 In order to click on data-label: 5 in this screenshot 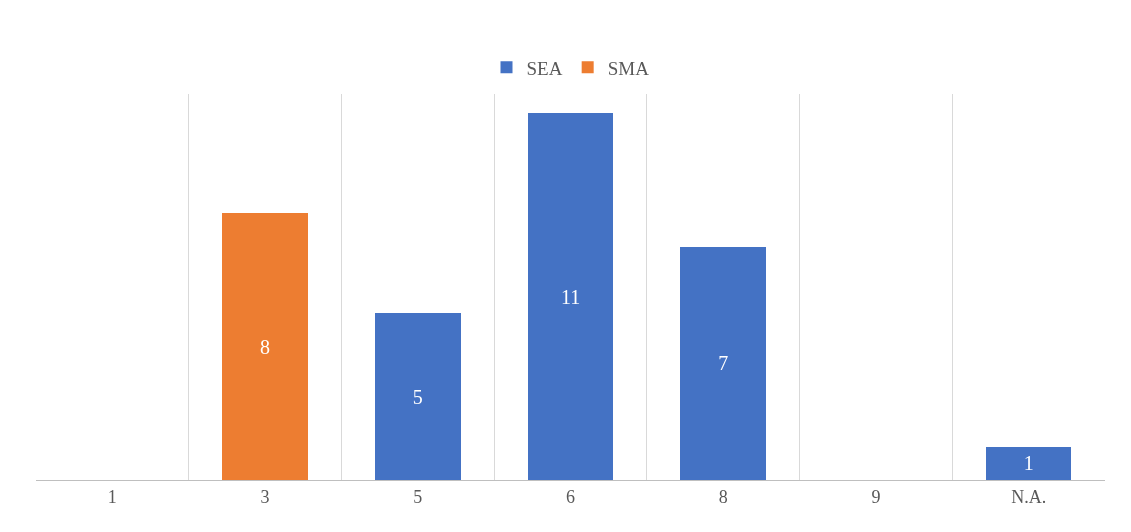, I will do `click(417, 396)`.